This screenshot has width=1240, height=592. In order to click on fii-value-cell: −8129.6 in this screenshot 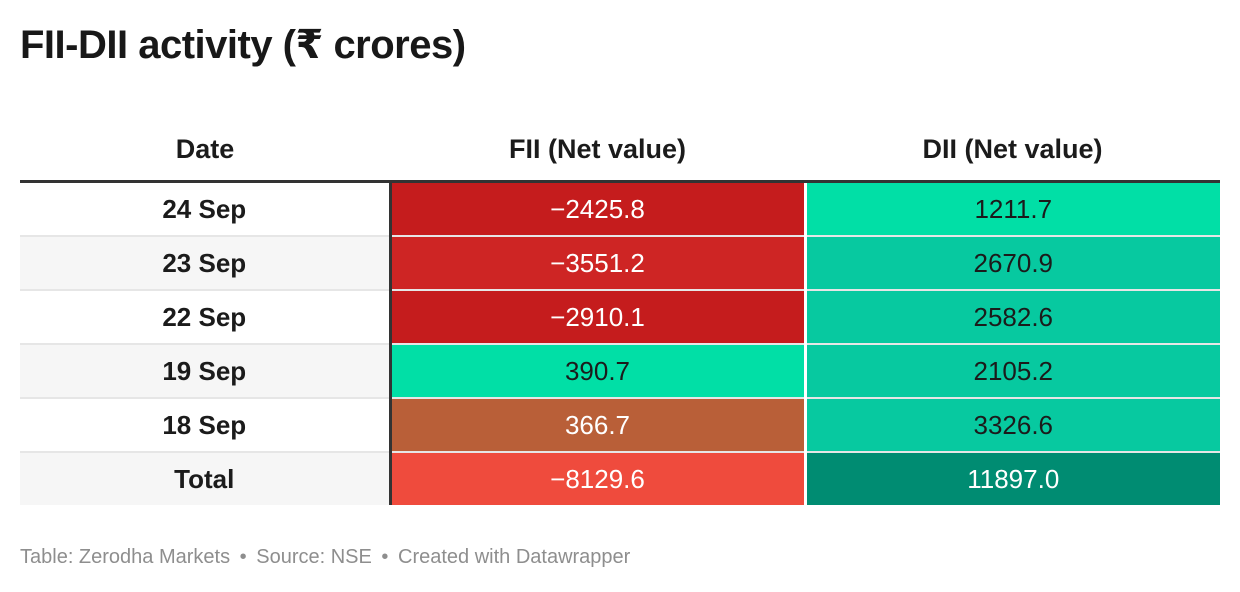, I will do `click(598, 478)`.